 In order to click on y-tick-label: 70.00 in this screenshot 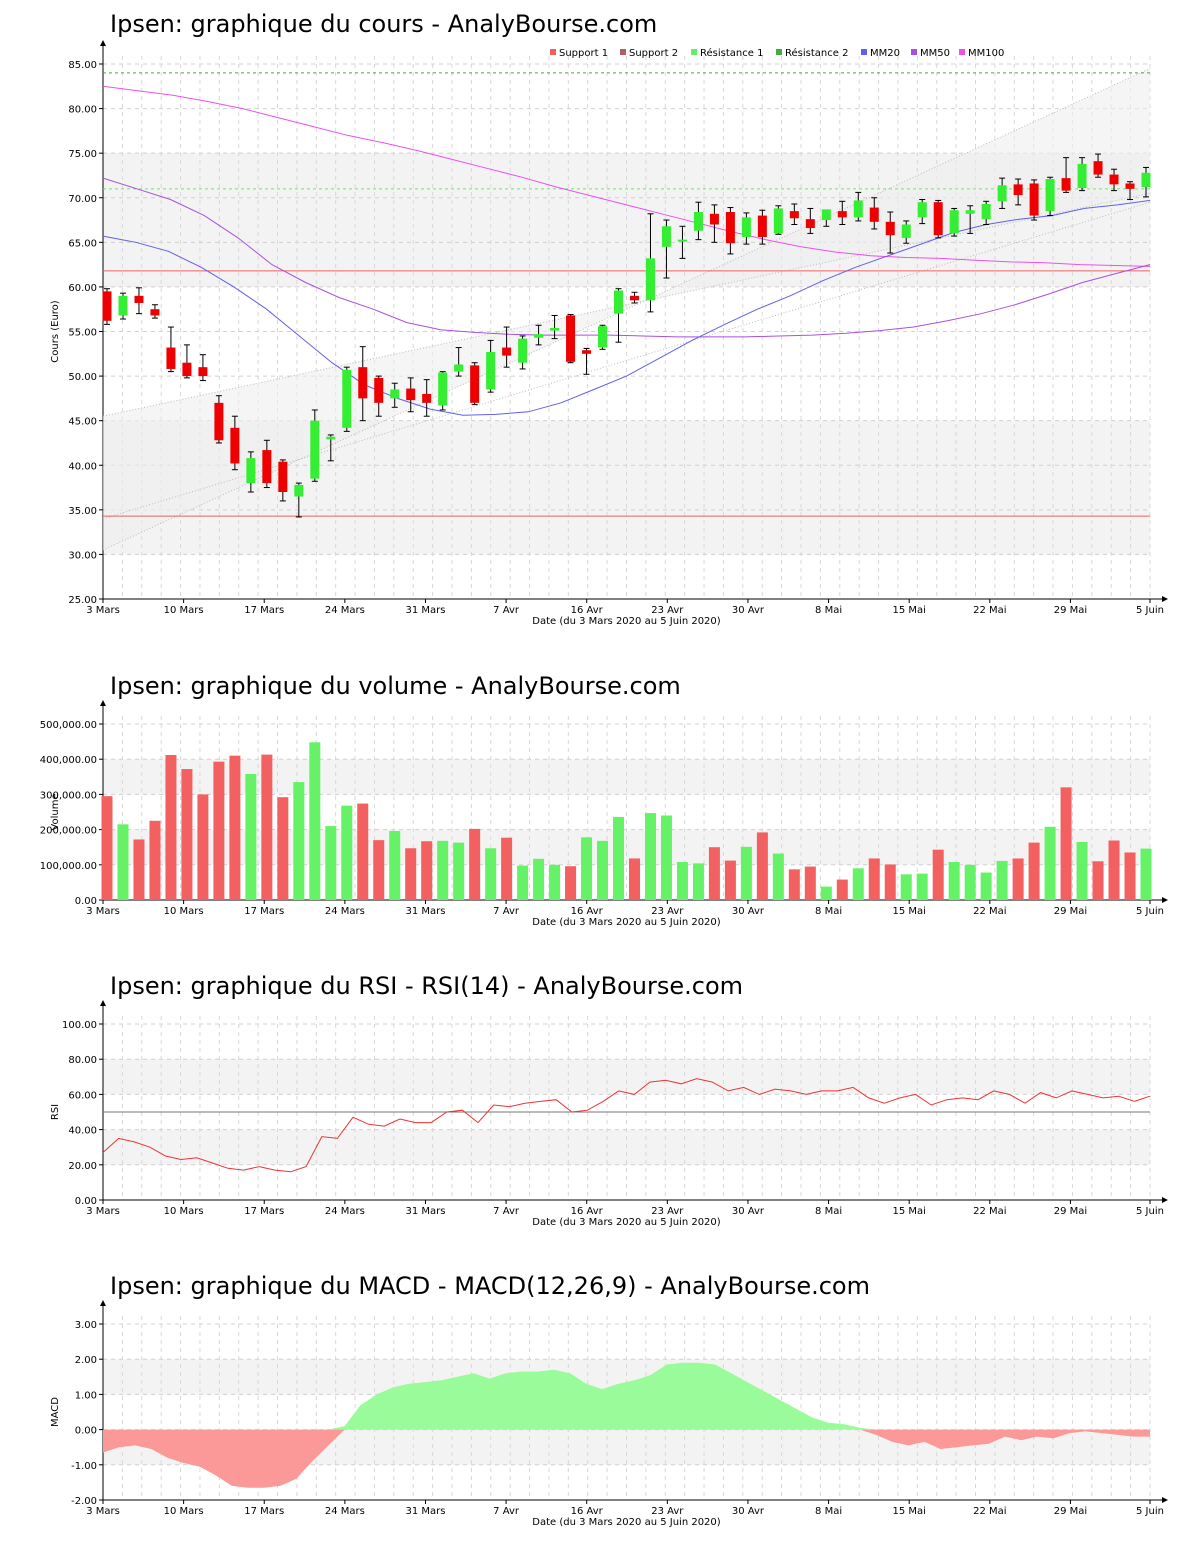, I will do `click(82, 199)`.